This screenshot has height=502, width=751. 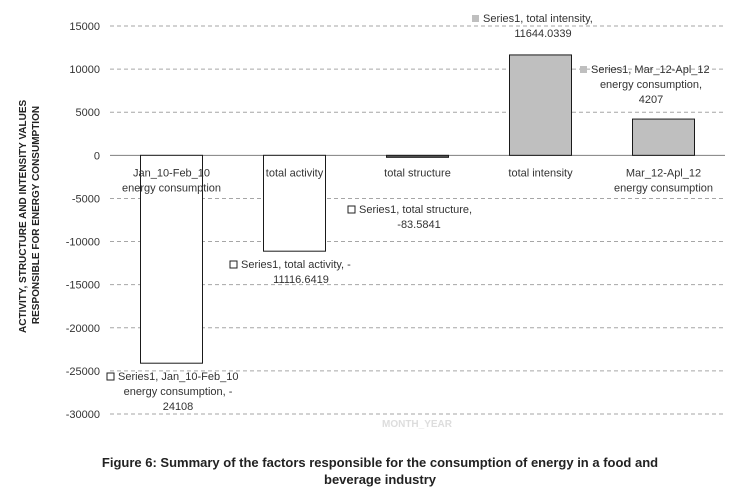 I want to click on data-label-text: 24108, so click(x=178, y=407).